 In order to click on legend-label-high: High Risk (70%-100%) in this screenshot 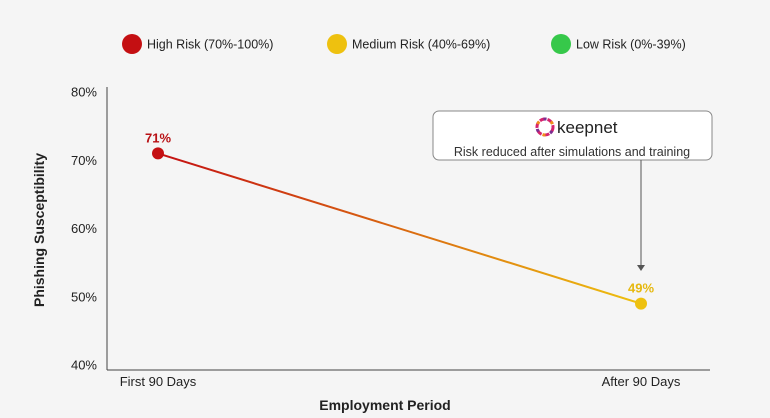, I will do `click(210, 45)`.